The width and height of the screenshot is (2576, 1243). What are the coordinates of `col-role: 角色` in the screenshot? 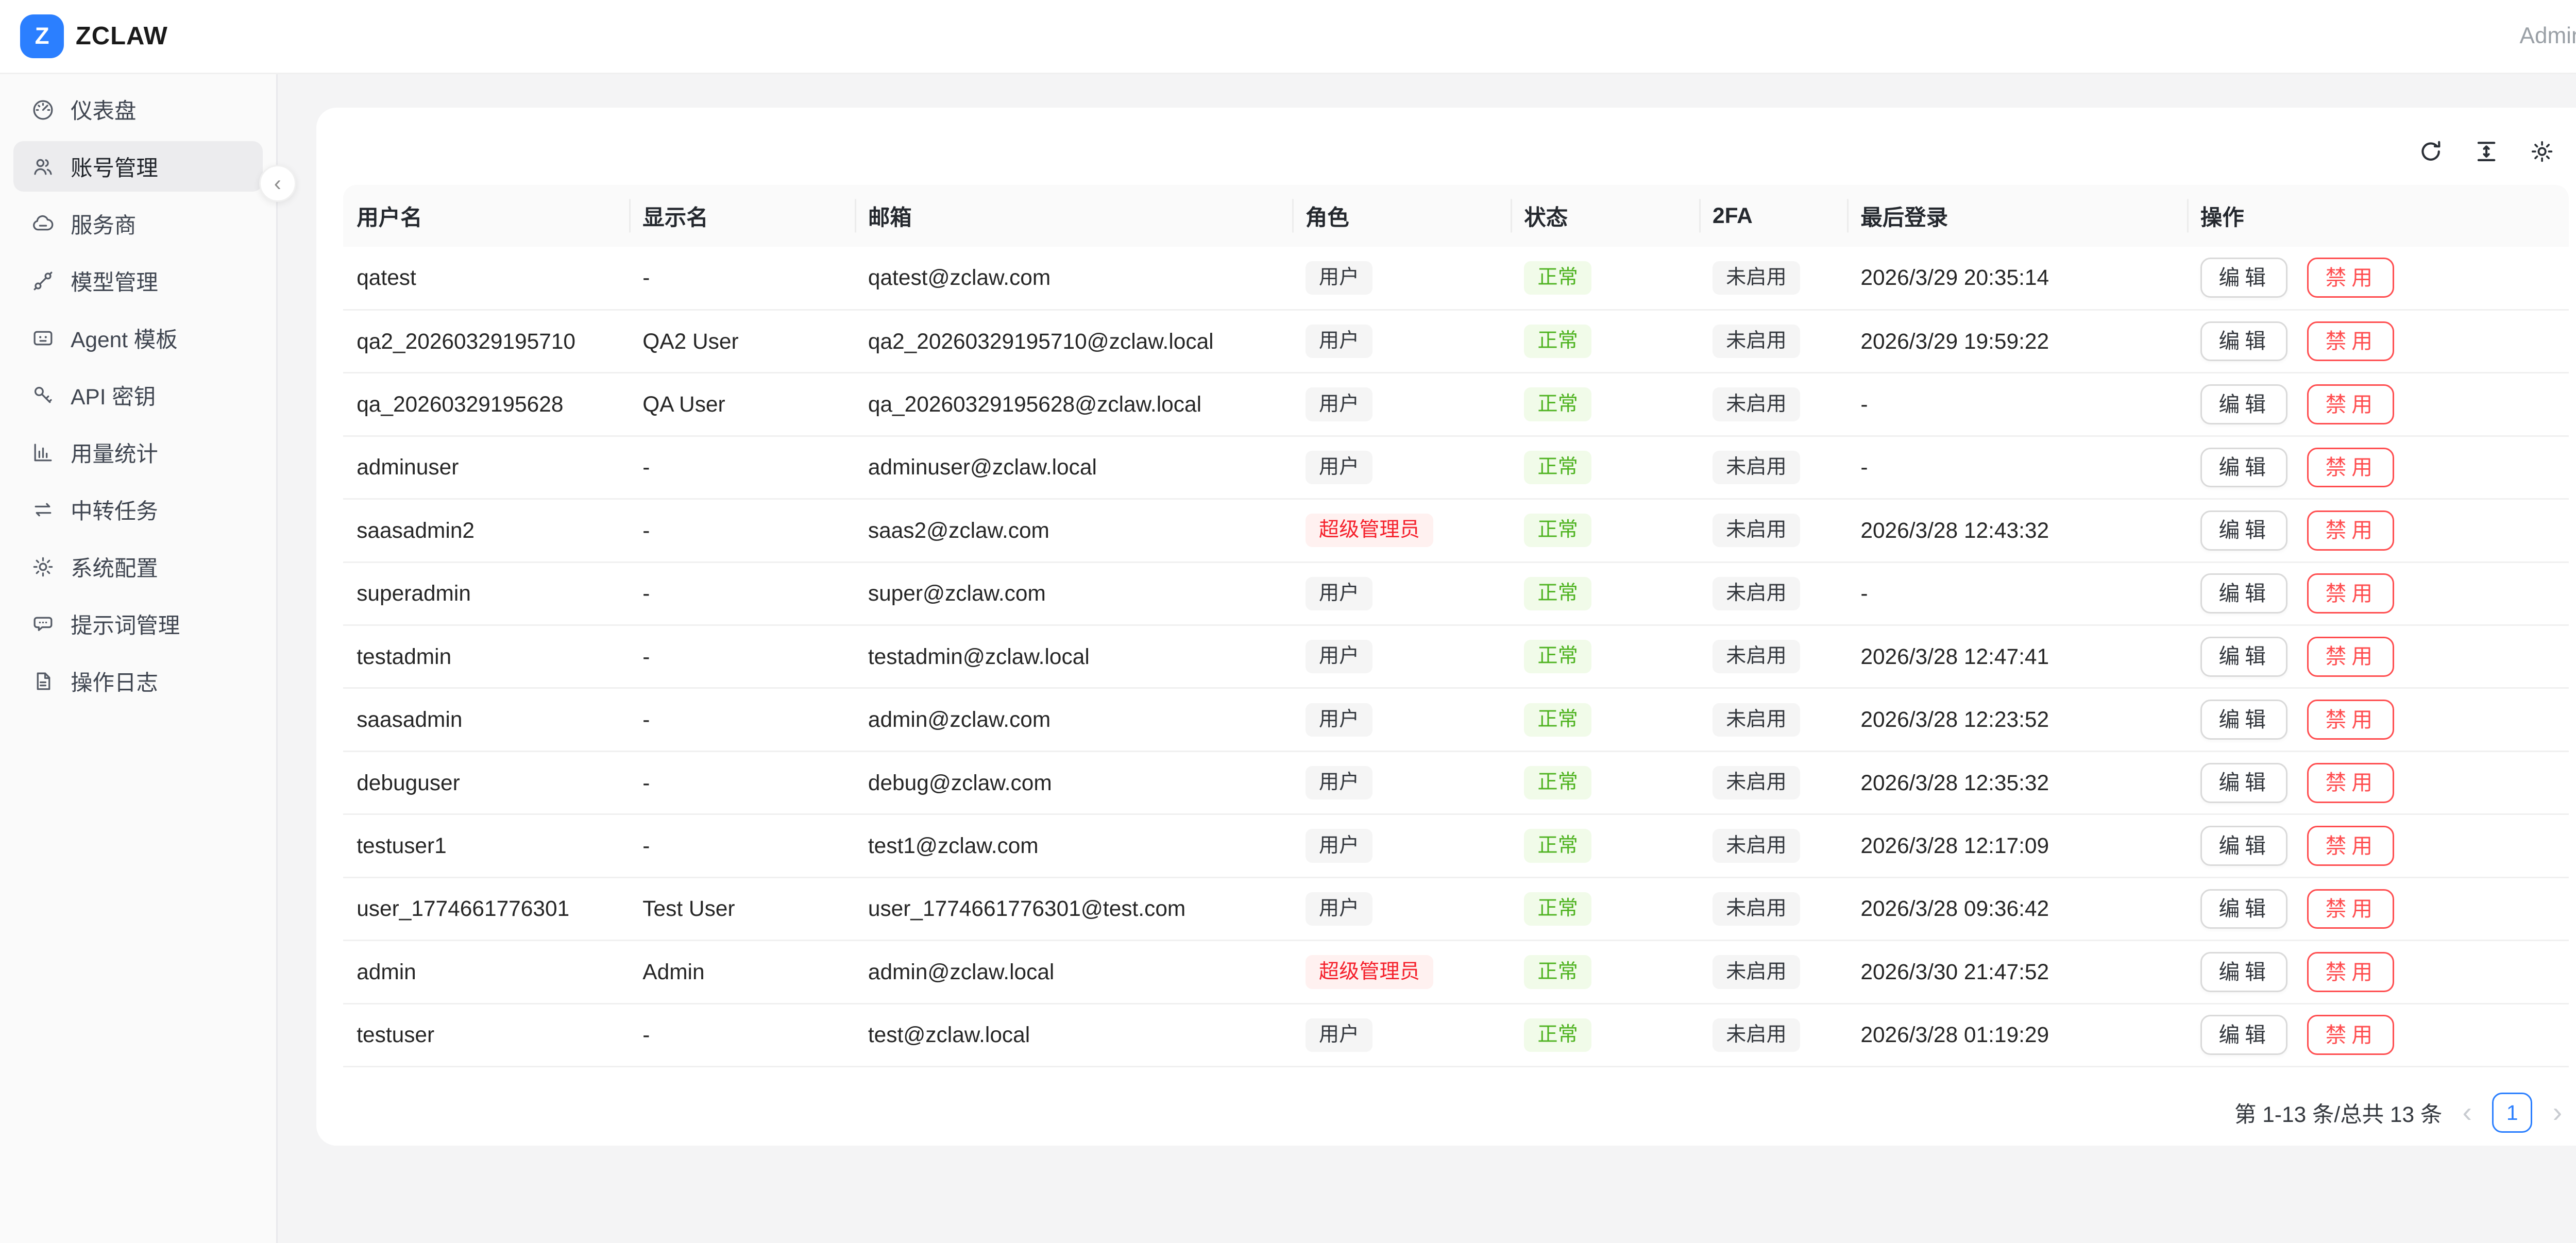 It's located at (1401, 216).